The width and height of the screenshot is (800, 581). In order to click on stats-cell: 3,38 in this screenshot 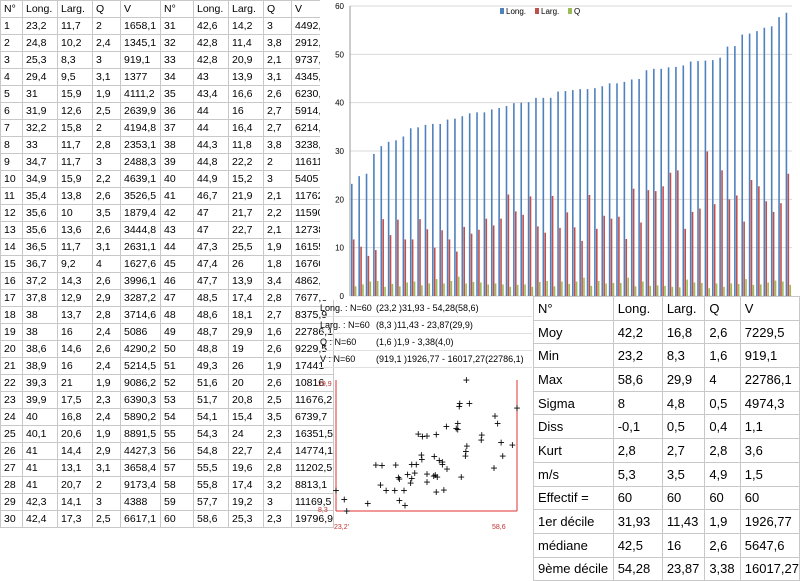, I will do `click(722, 568)`.